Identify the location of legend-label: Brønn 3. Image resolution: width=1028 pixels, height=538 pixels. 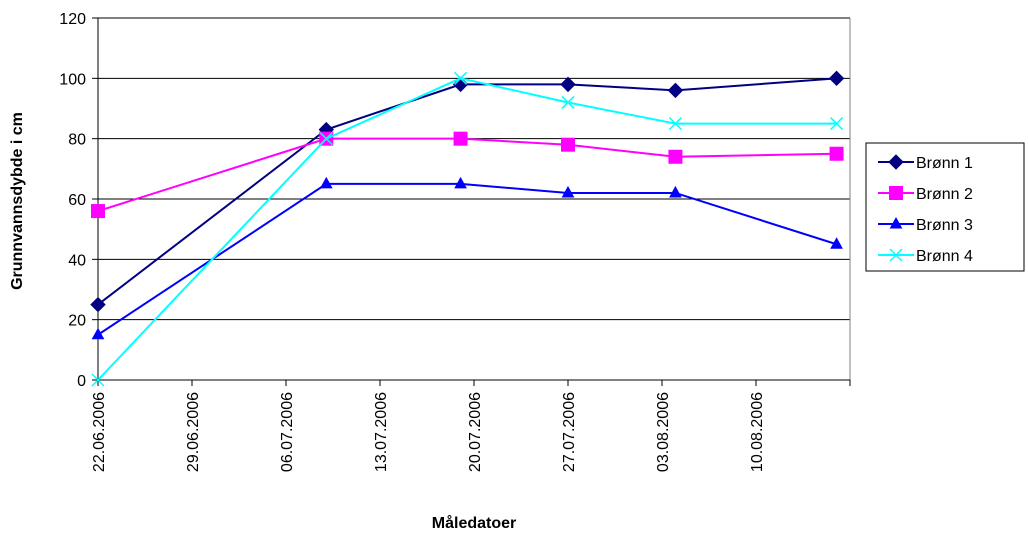
(944, 225).